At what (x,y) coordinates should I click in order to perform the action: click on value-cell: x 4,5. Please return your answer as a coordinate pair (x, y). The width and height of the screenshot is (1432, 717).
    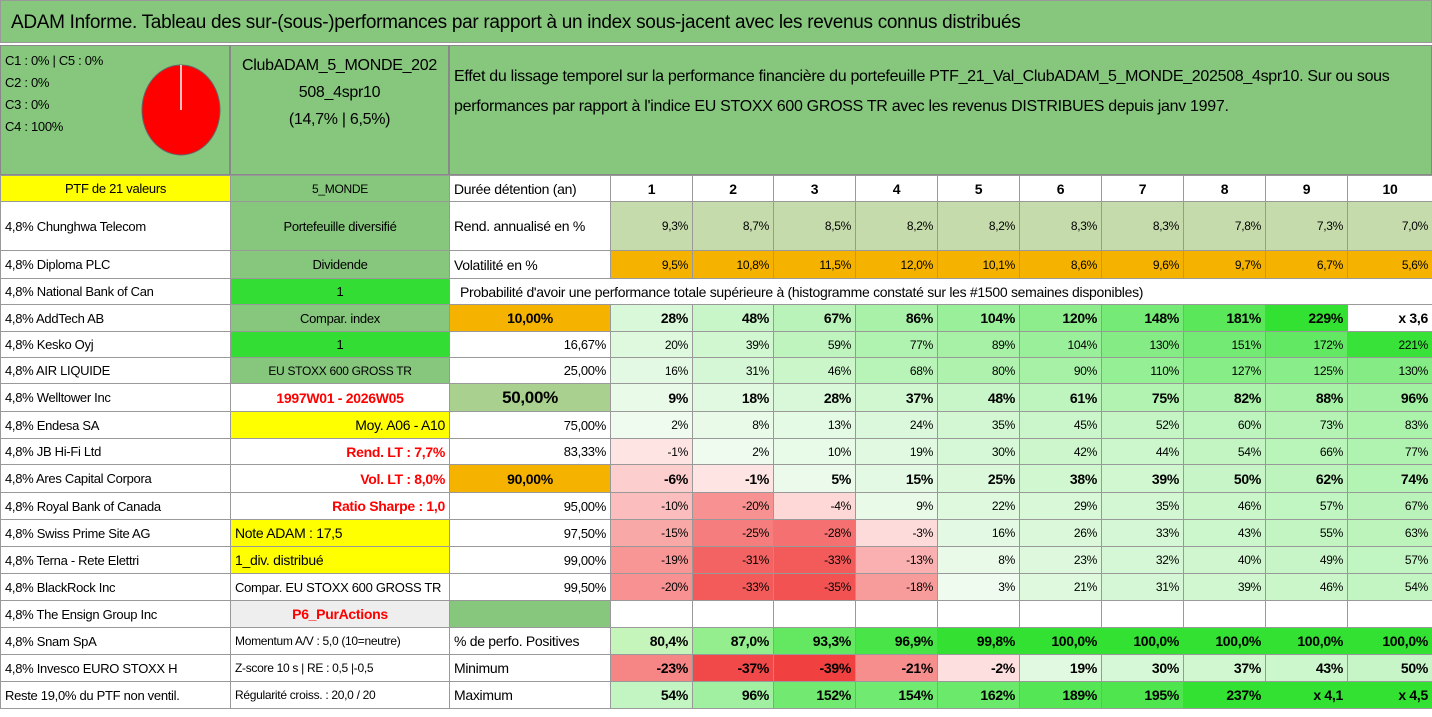
    Looking at the image, I should click on (1389, 695).